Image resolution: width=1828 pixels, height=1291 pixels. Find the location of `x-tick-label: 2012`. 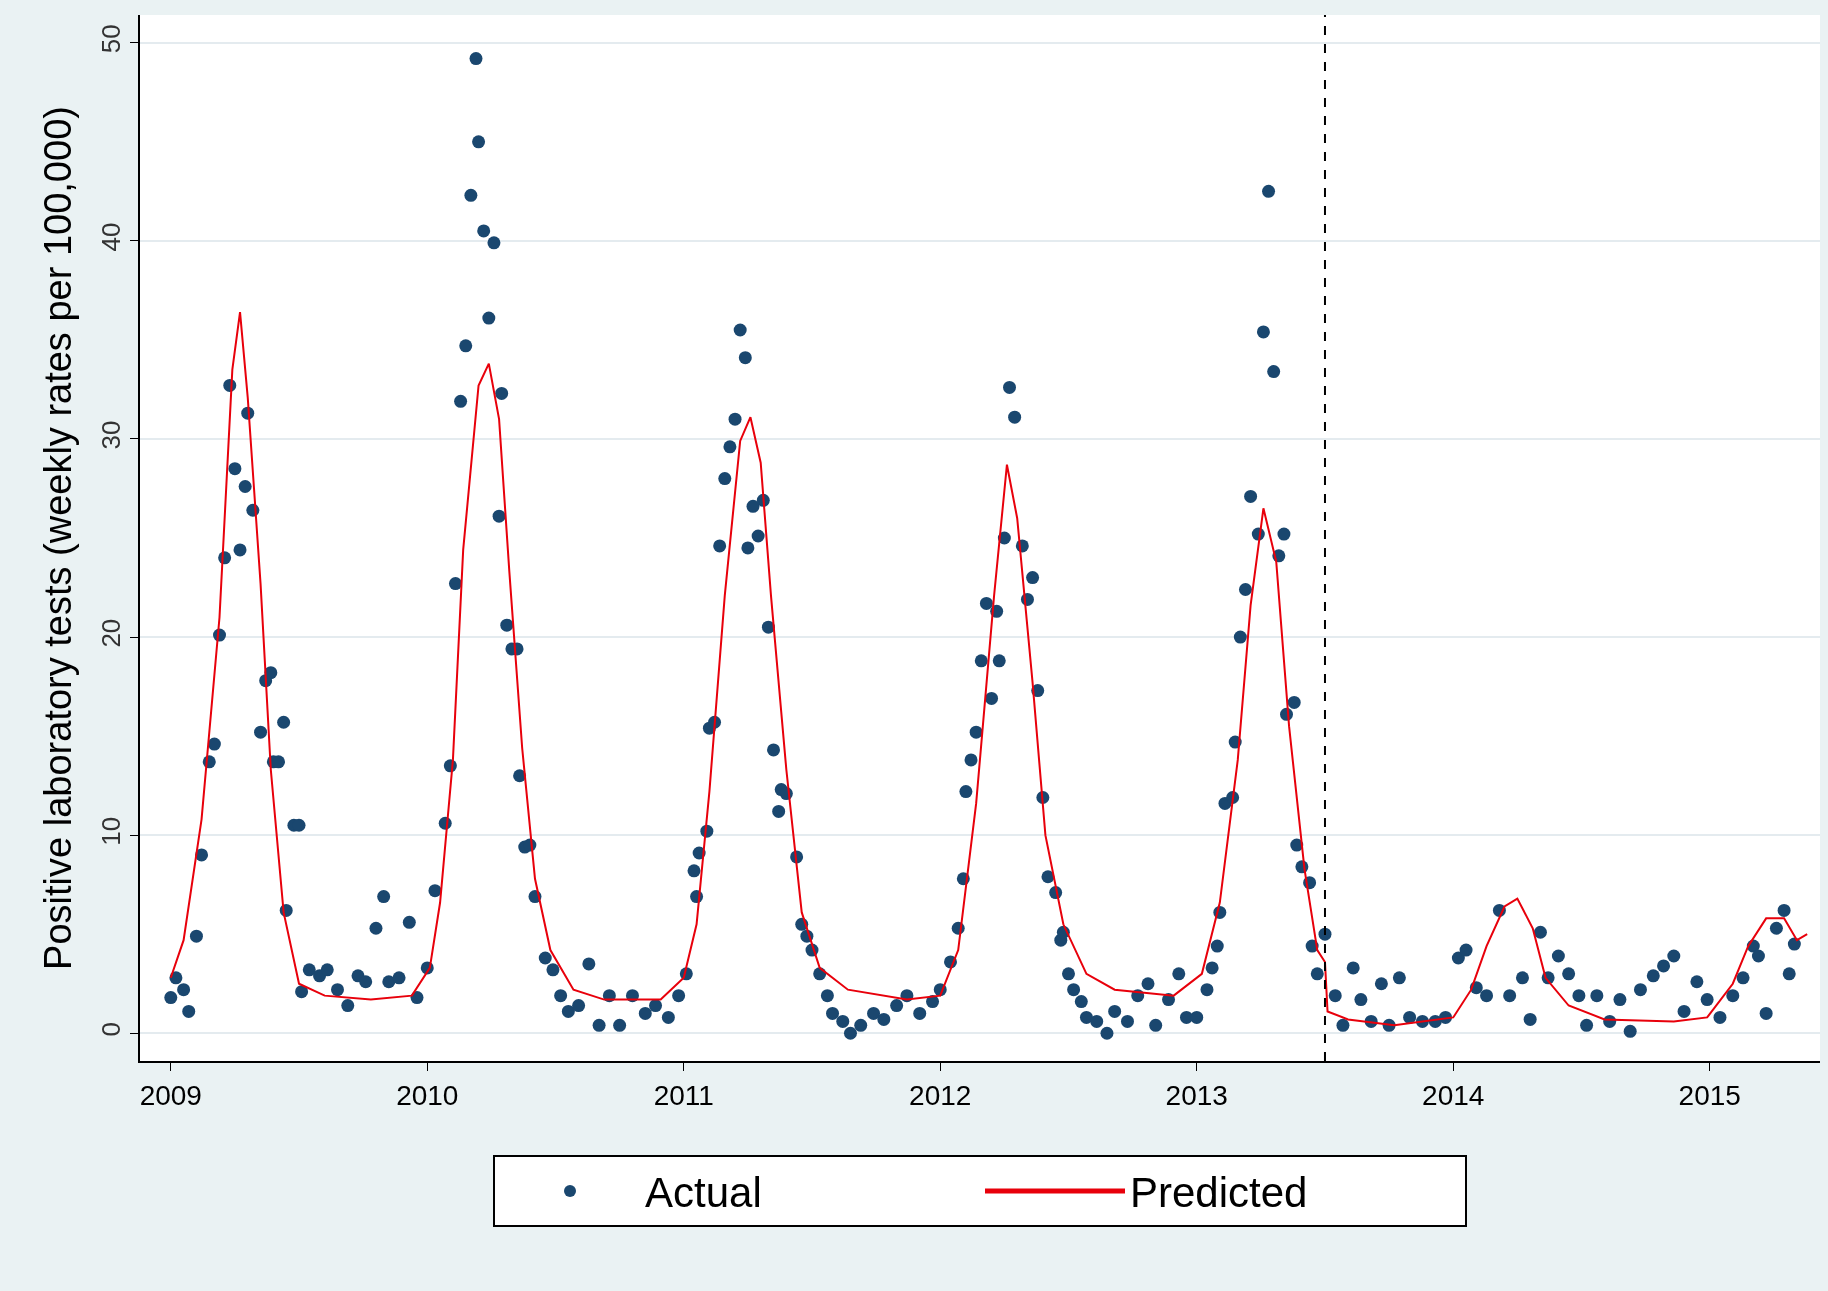

x-tick-label: 2012 is located at coordinates (940, 1095).